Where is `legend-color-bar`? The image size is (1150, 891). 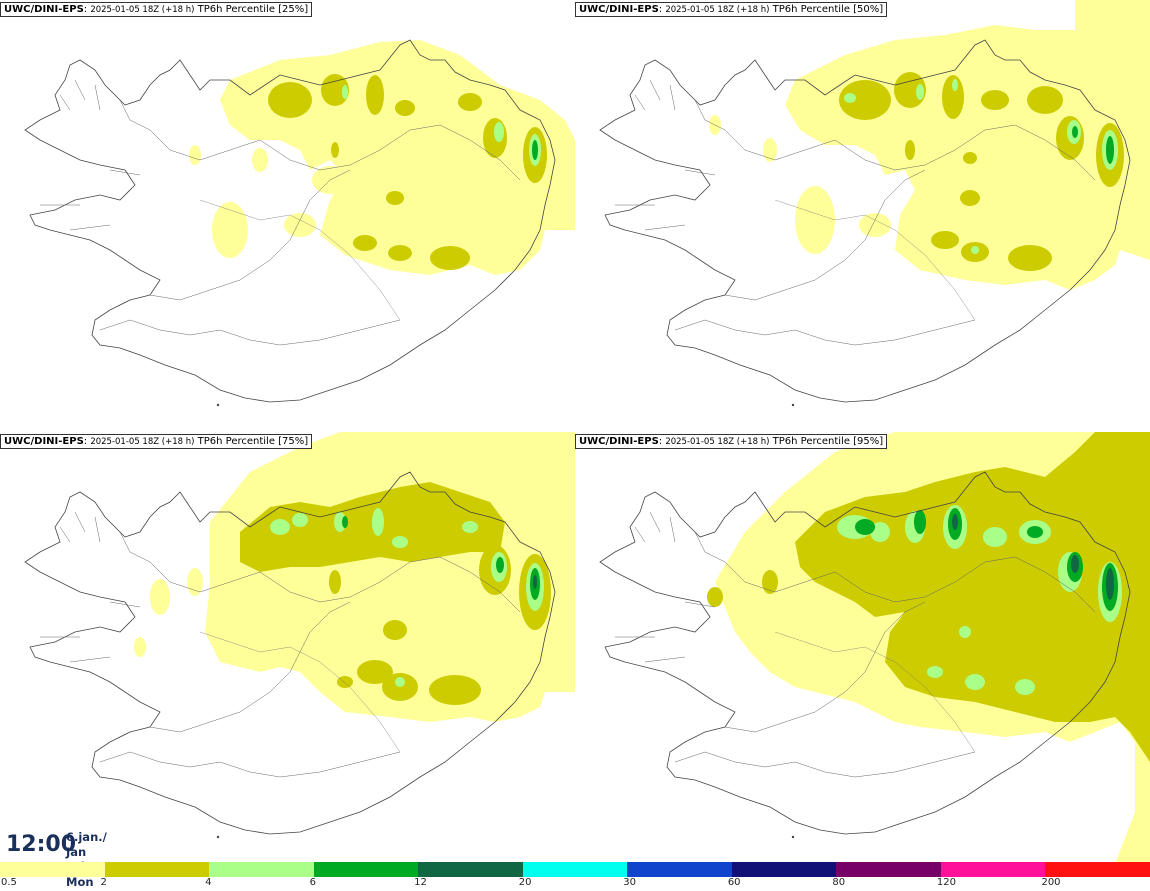
legend-color-bar is located at coordinates (575, 869).